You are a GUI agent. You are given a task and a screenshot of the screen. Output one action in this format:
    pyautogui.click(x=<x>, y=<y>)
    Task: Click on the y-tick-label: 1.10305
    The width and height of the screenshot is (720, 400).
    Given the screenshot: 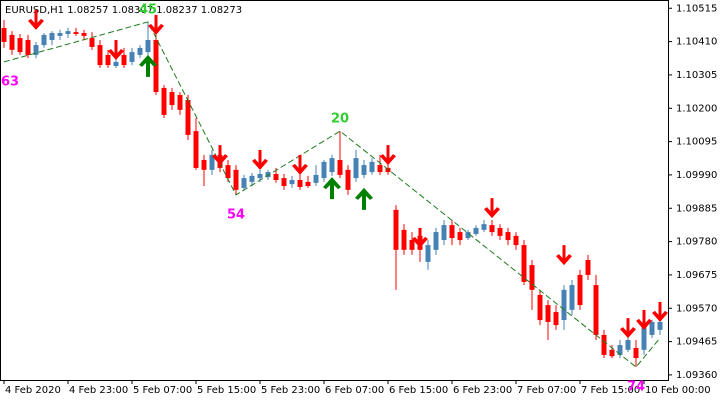 What is the action you would take?
    pyautogui.click(x=696, y=75)
    